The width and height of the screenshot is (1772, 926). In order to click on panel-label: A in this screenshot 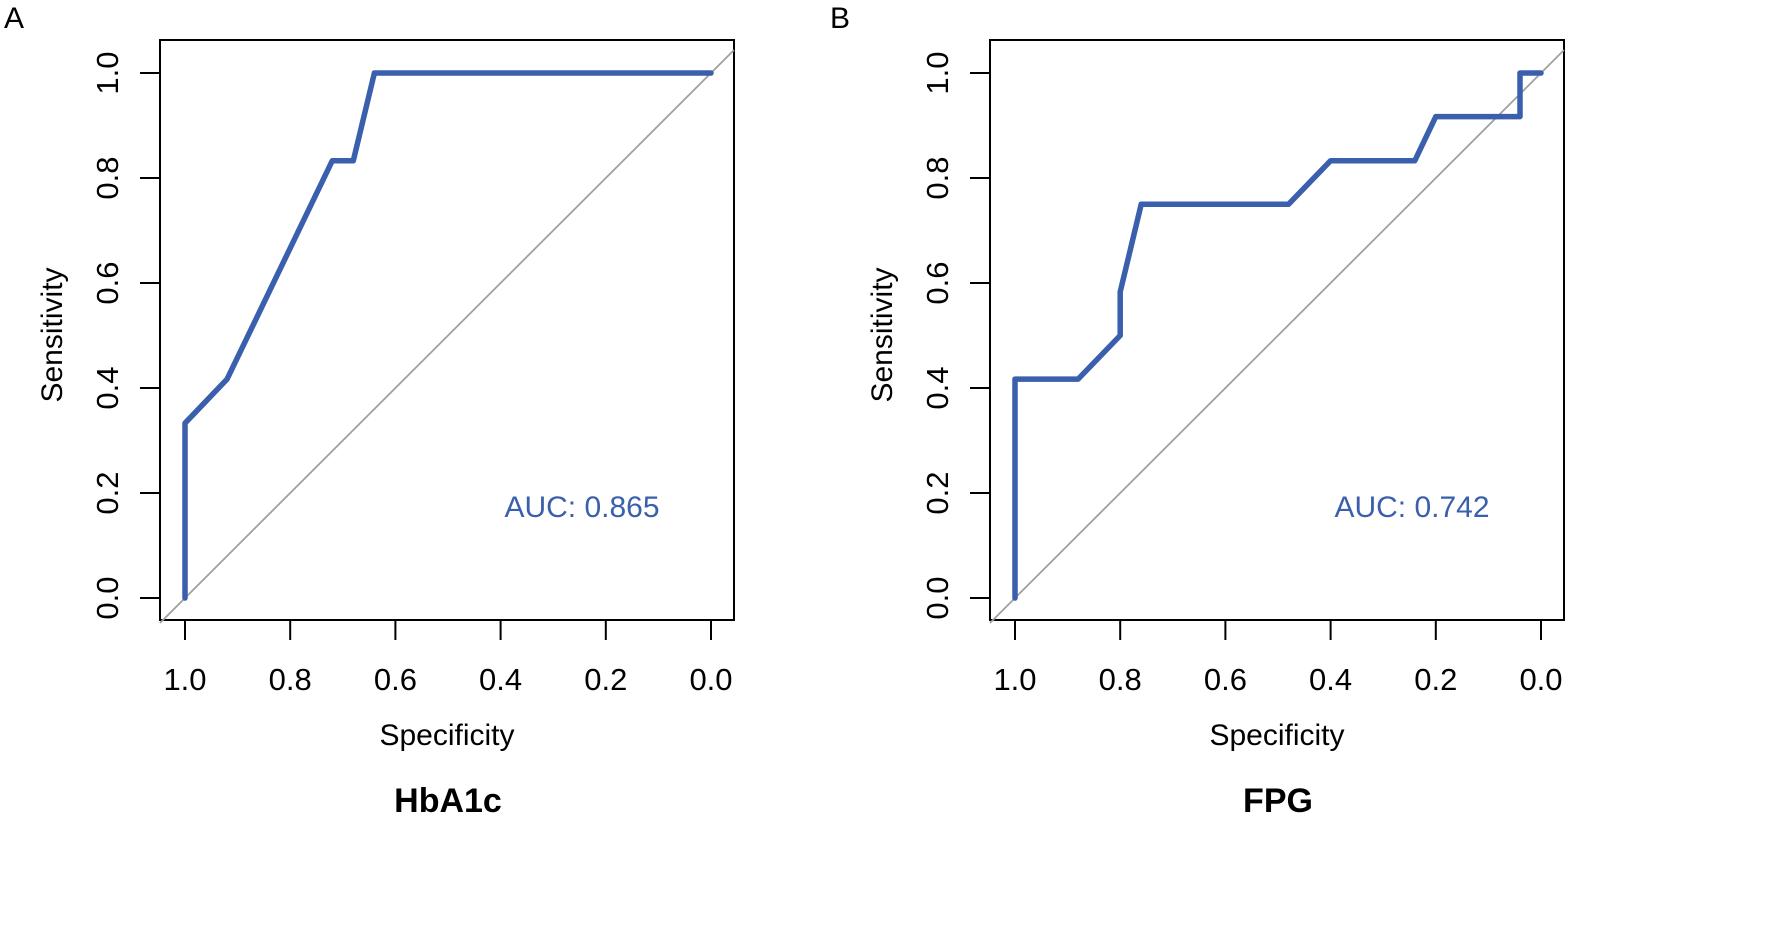, I will do `click(14, 18)`.